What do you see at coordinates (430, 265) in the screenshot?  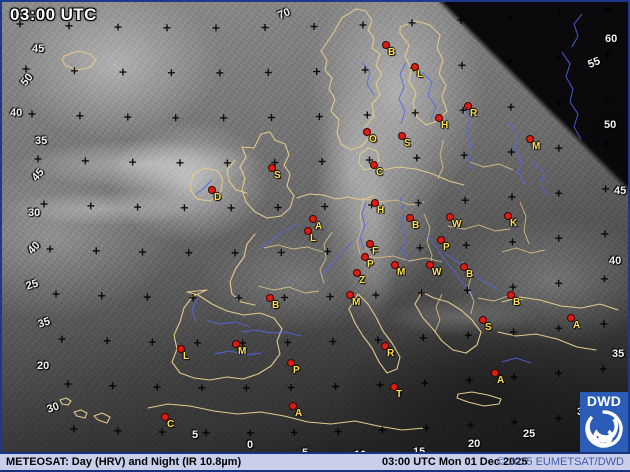 I see `city-marker-vienna` at bounding box center [430, 265].